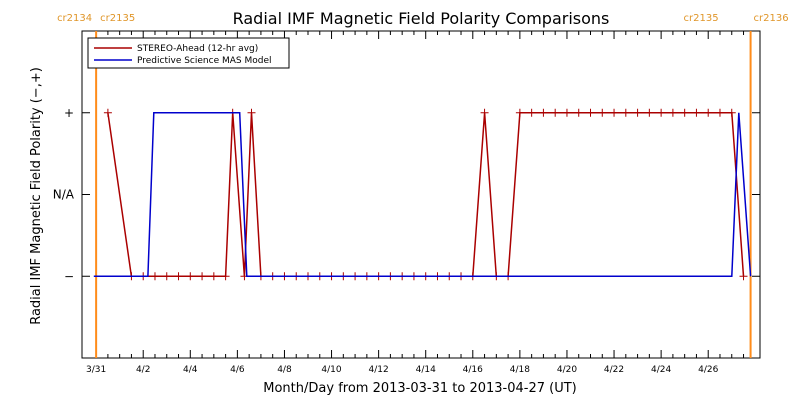  Describe the element at coordinates (204, 61) in the screenshot. I see `legend-label-1: Predictive Science MAS Model` at that location.